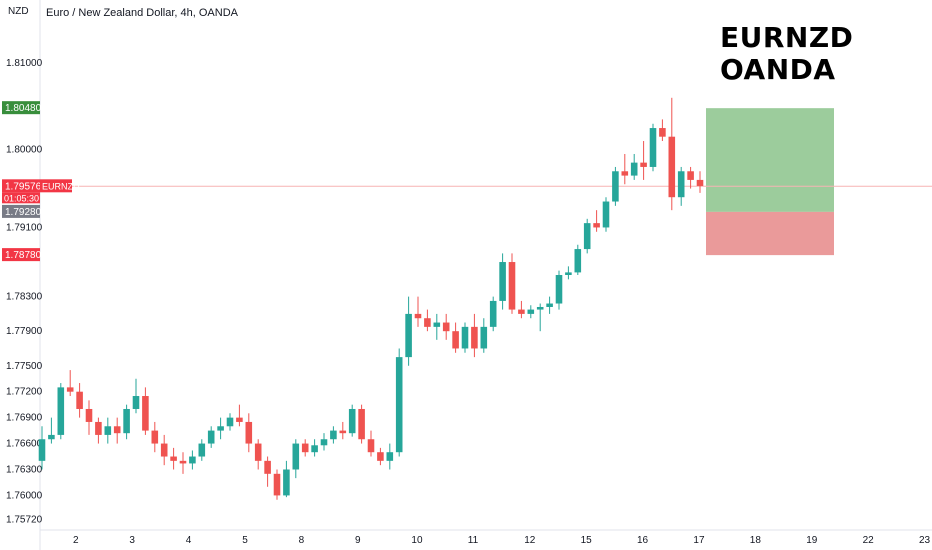 Image resolution: width=932 pixels, height=550 pixels. Describe the element at coordinates (473, 540) in the screenshot. I see `x-tick-label: 11` at that location.